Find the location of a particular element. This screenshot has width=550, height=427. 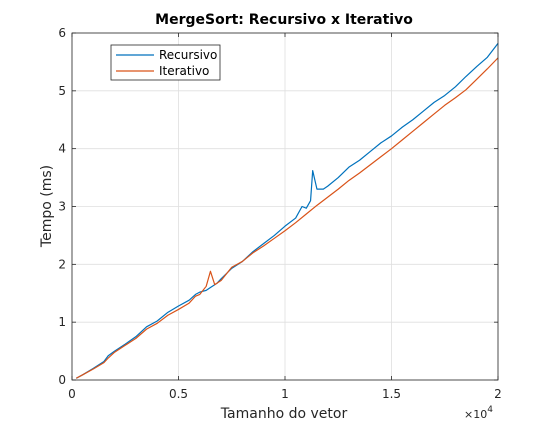

legend: Recursivo Iterativo is located at coordinates (165, 62).